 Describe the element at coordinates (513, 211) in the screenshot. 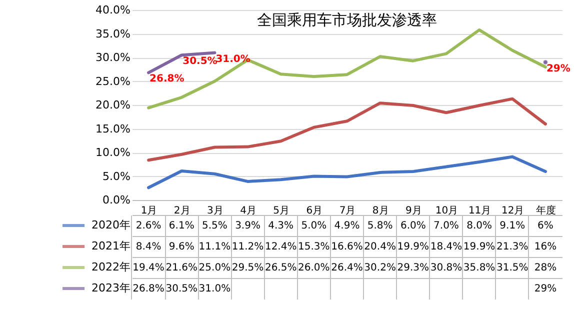

I see `x-tick-label: 12月` at that location.